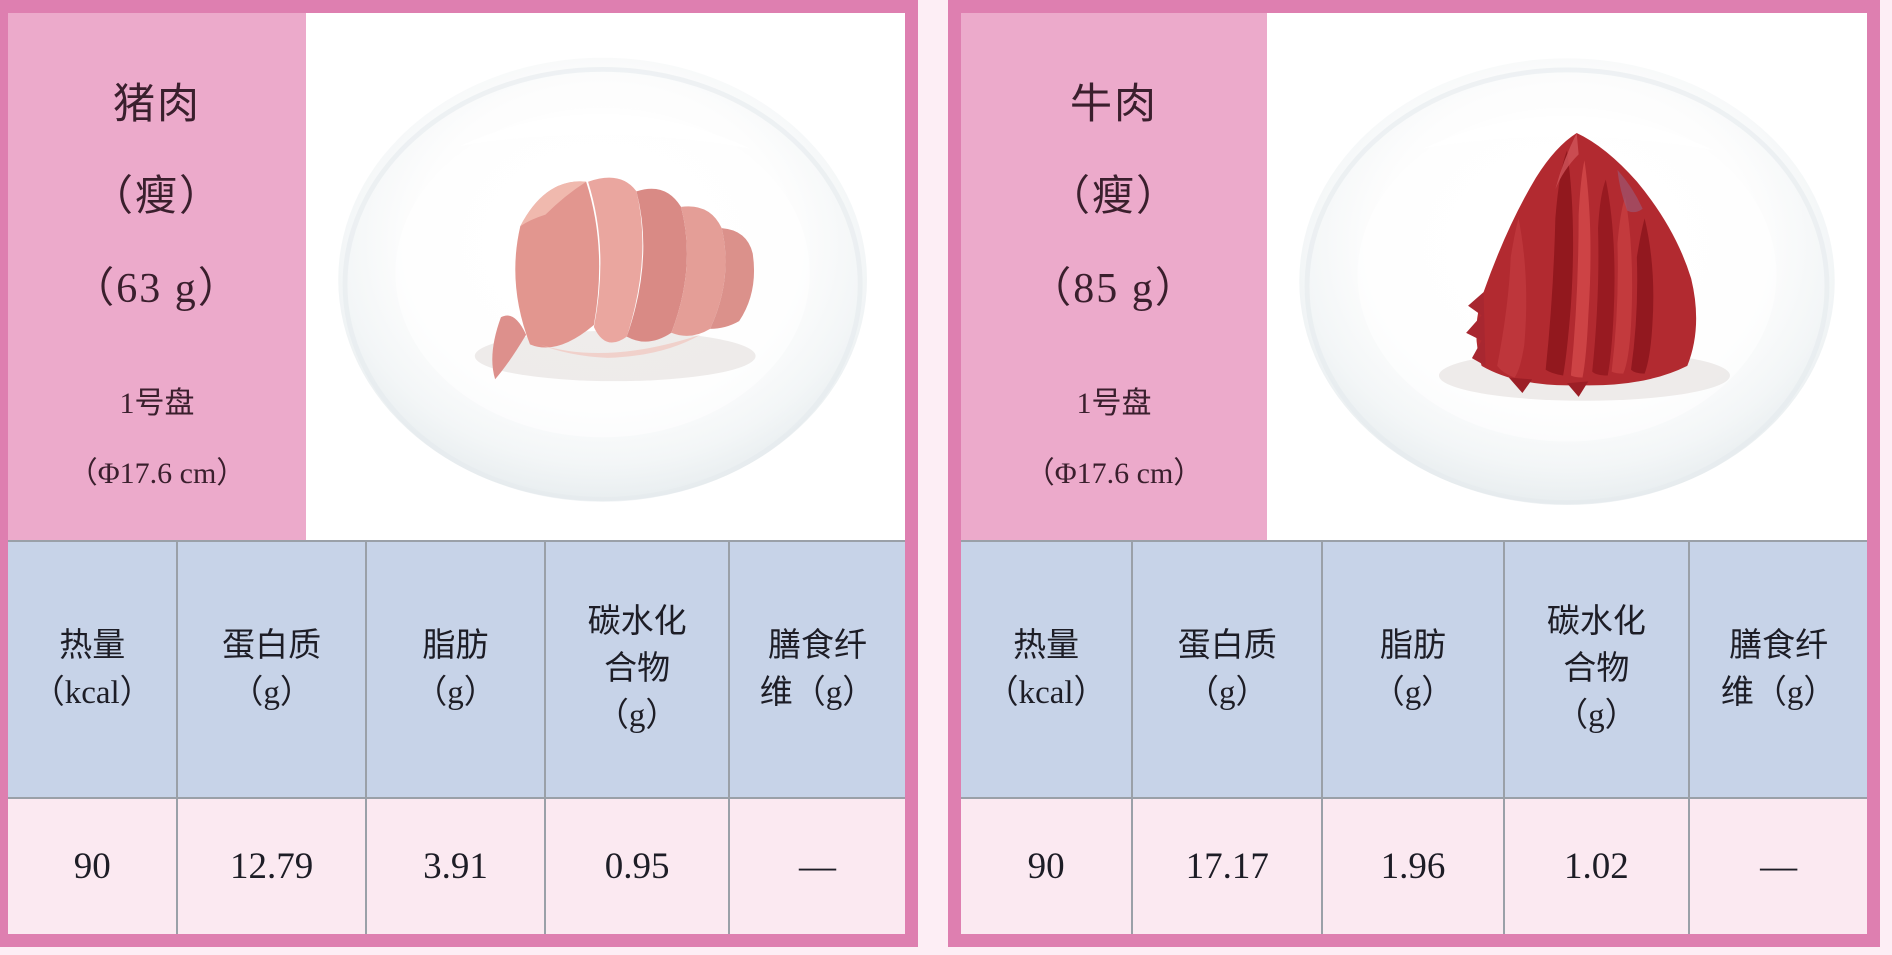  Describe the element at coordinates (1228, 866) in the screenshot. I see `value-protein: 17.17` at that location.